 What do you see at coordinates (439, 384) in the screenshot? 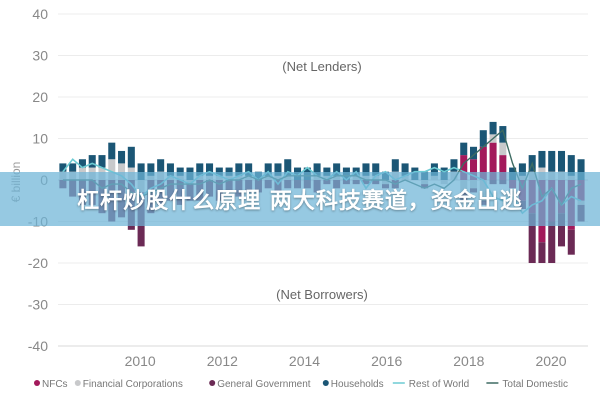
I see `legend-label: Rest of World` at bounding box center [439, 384].